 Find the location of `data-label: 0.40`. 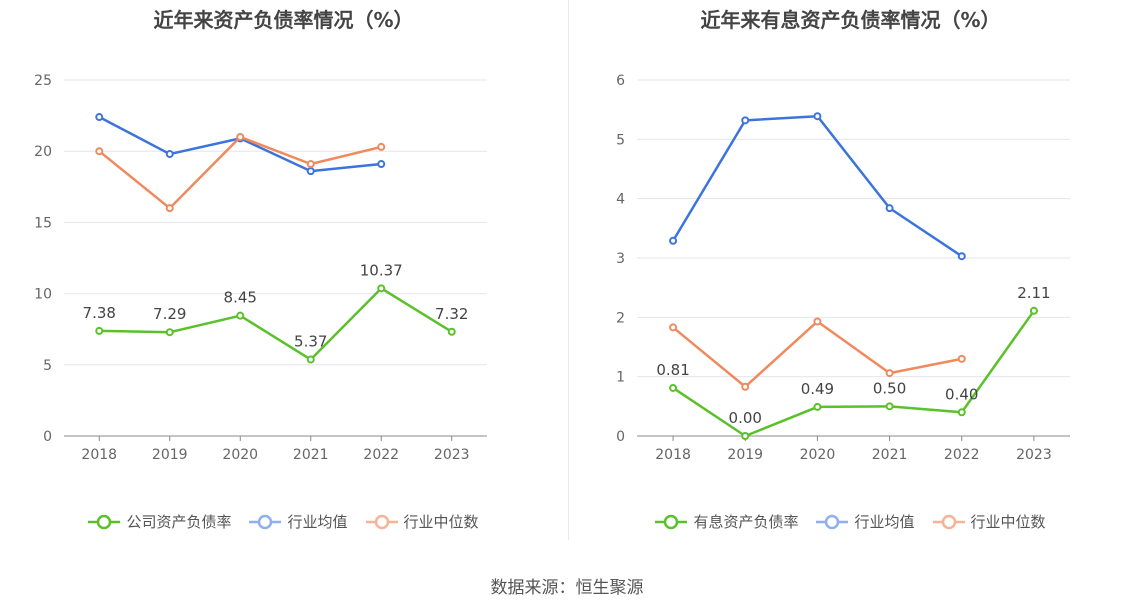

data-label: 0.40 is located at coordinates (961, 394).